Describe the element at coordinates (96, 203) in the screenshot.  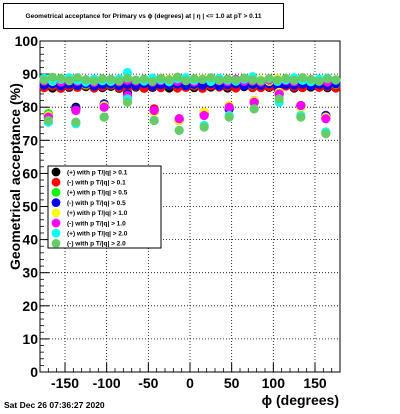
I see `legend-label: (-) with p T/|q| > 0.5` at that location.